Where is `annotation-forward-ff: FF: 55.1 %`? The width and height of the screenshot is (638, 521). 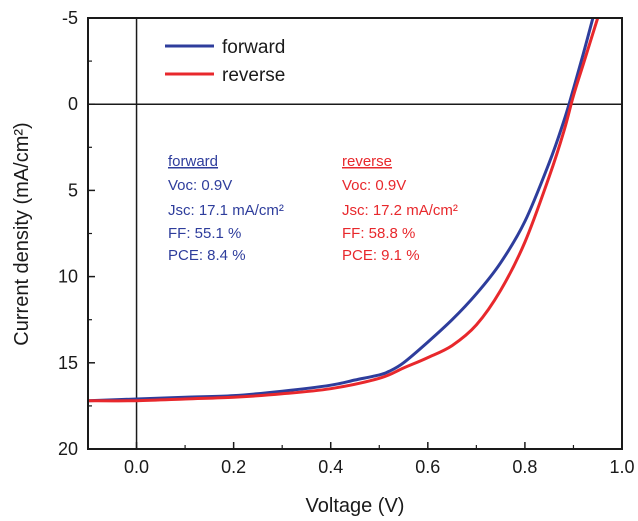 annotation-forward-ff: FF: 55.1 % is located at coordinates (204, 233).